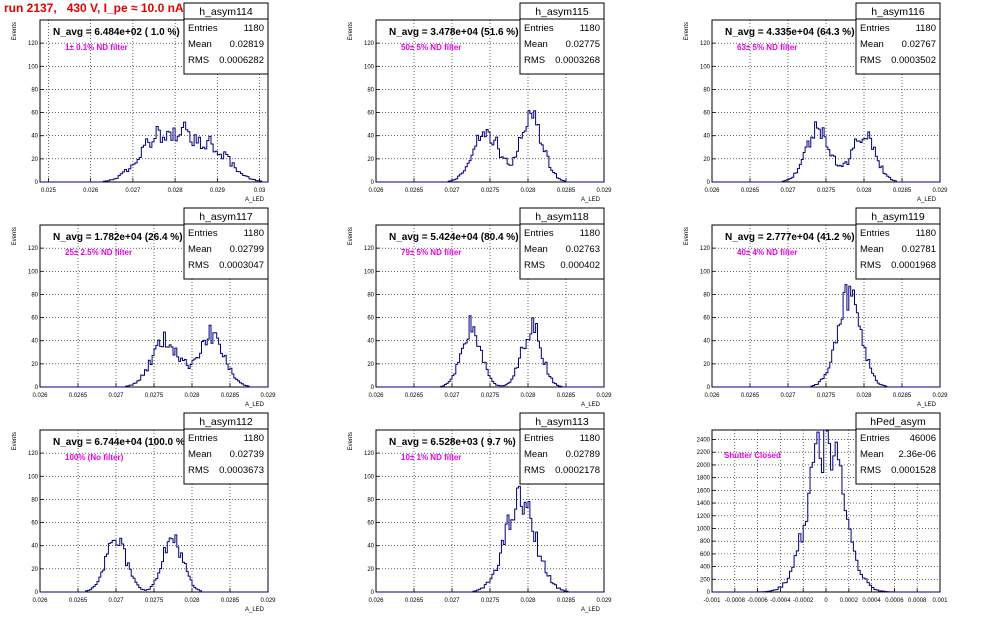 The height and width of the screenshot is (622, 996). Describe the element at coordinates (913, 470) in the screenshot. I see `stats-value: 0.0001528` at that location.